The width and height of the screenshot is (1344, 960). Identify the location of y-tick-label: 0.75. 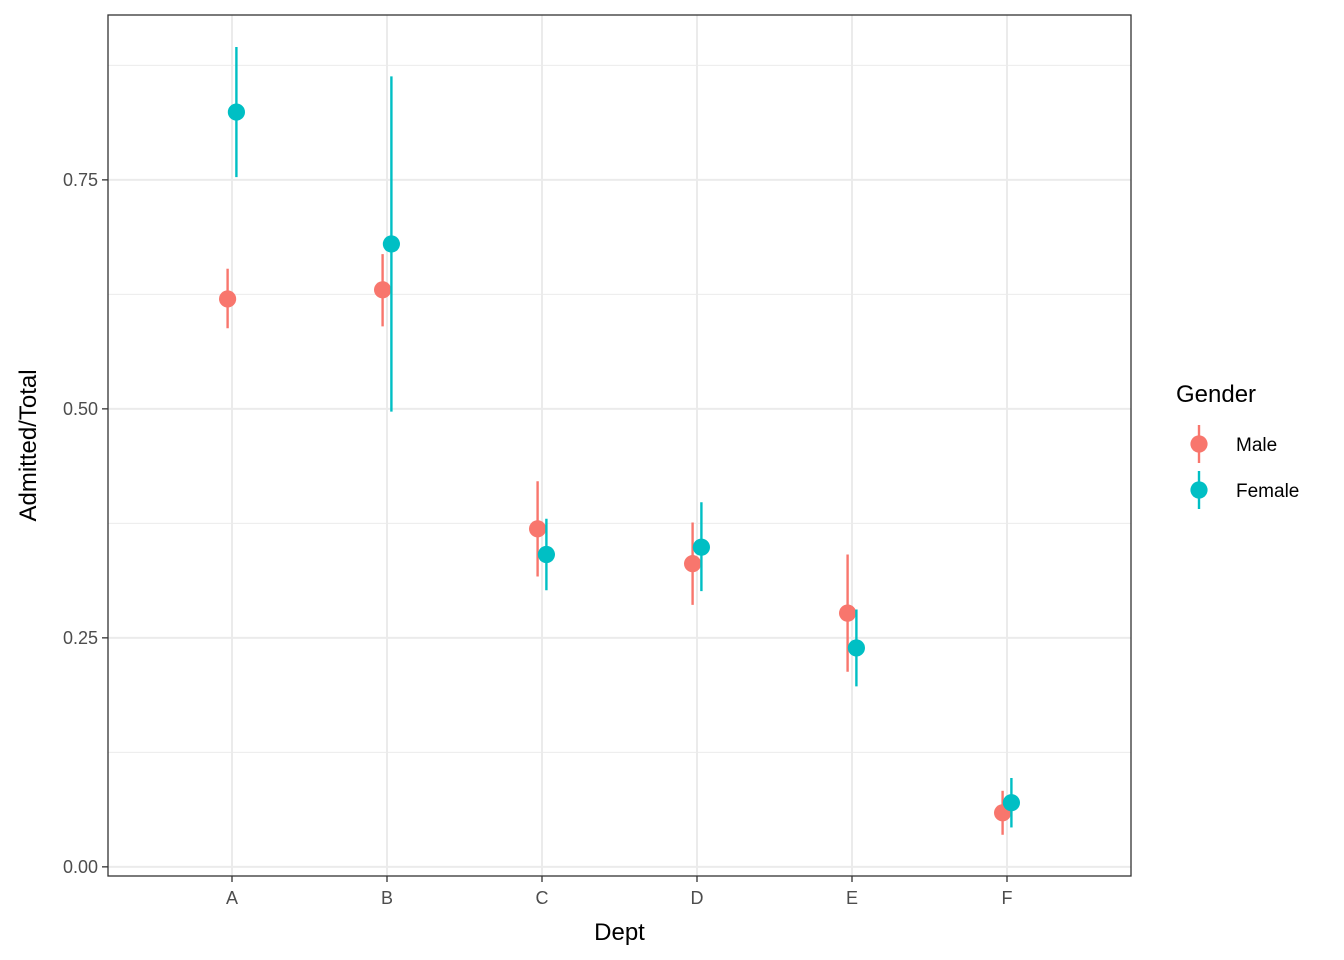
(80, 180).